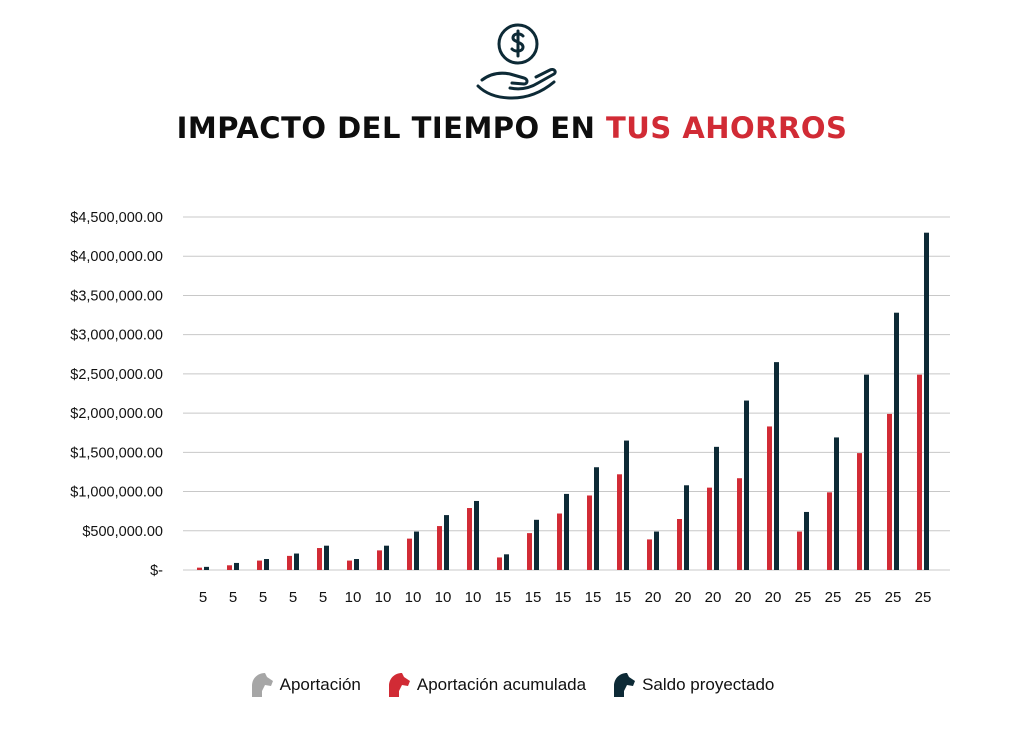 The height and width of the screenshot is (732, 1024). What do you see at coordinates (743, 597) in the screenshot?
I see `x-tick-label-18: 20` at bounding box center [743, 597].